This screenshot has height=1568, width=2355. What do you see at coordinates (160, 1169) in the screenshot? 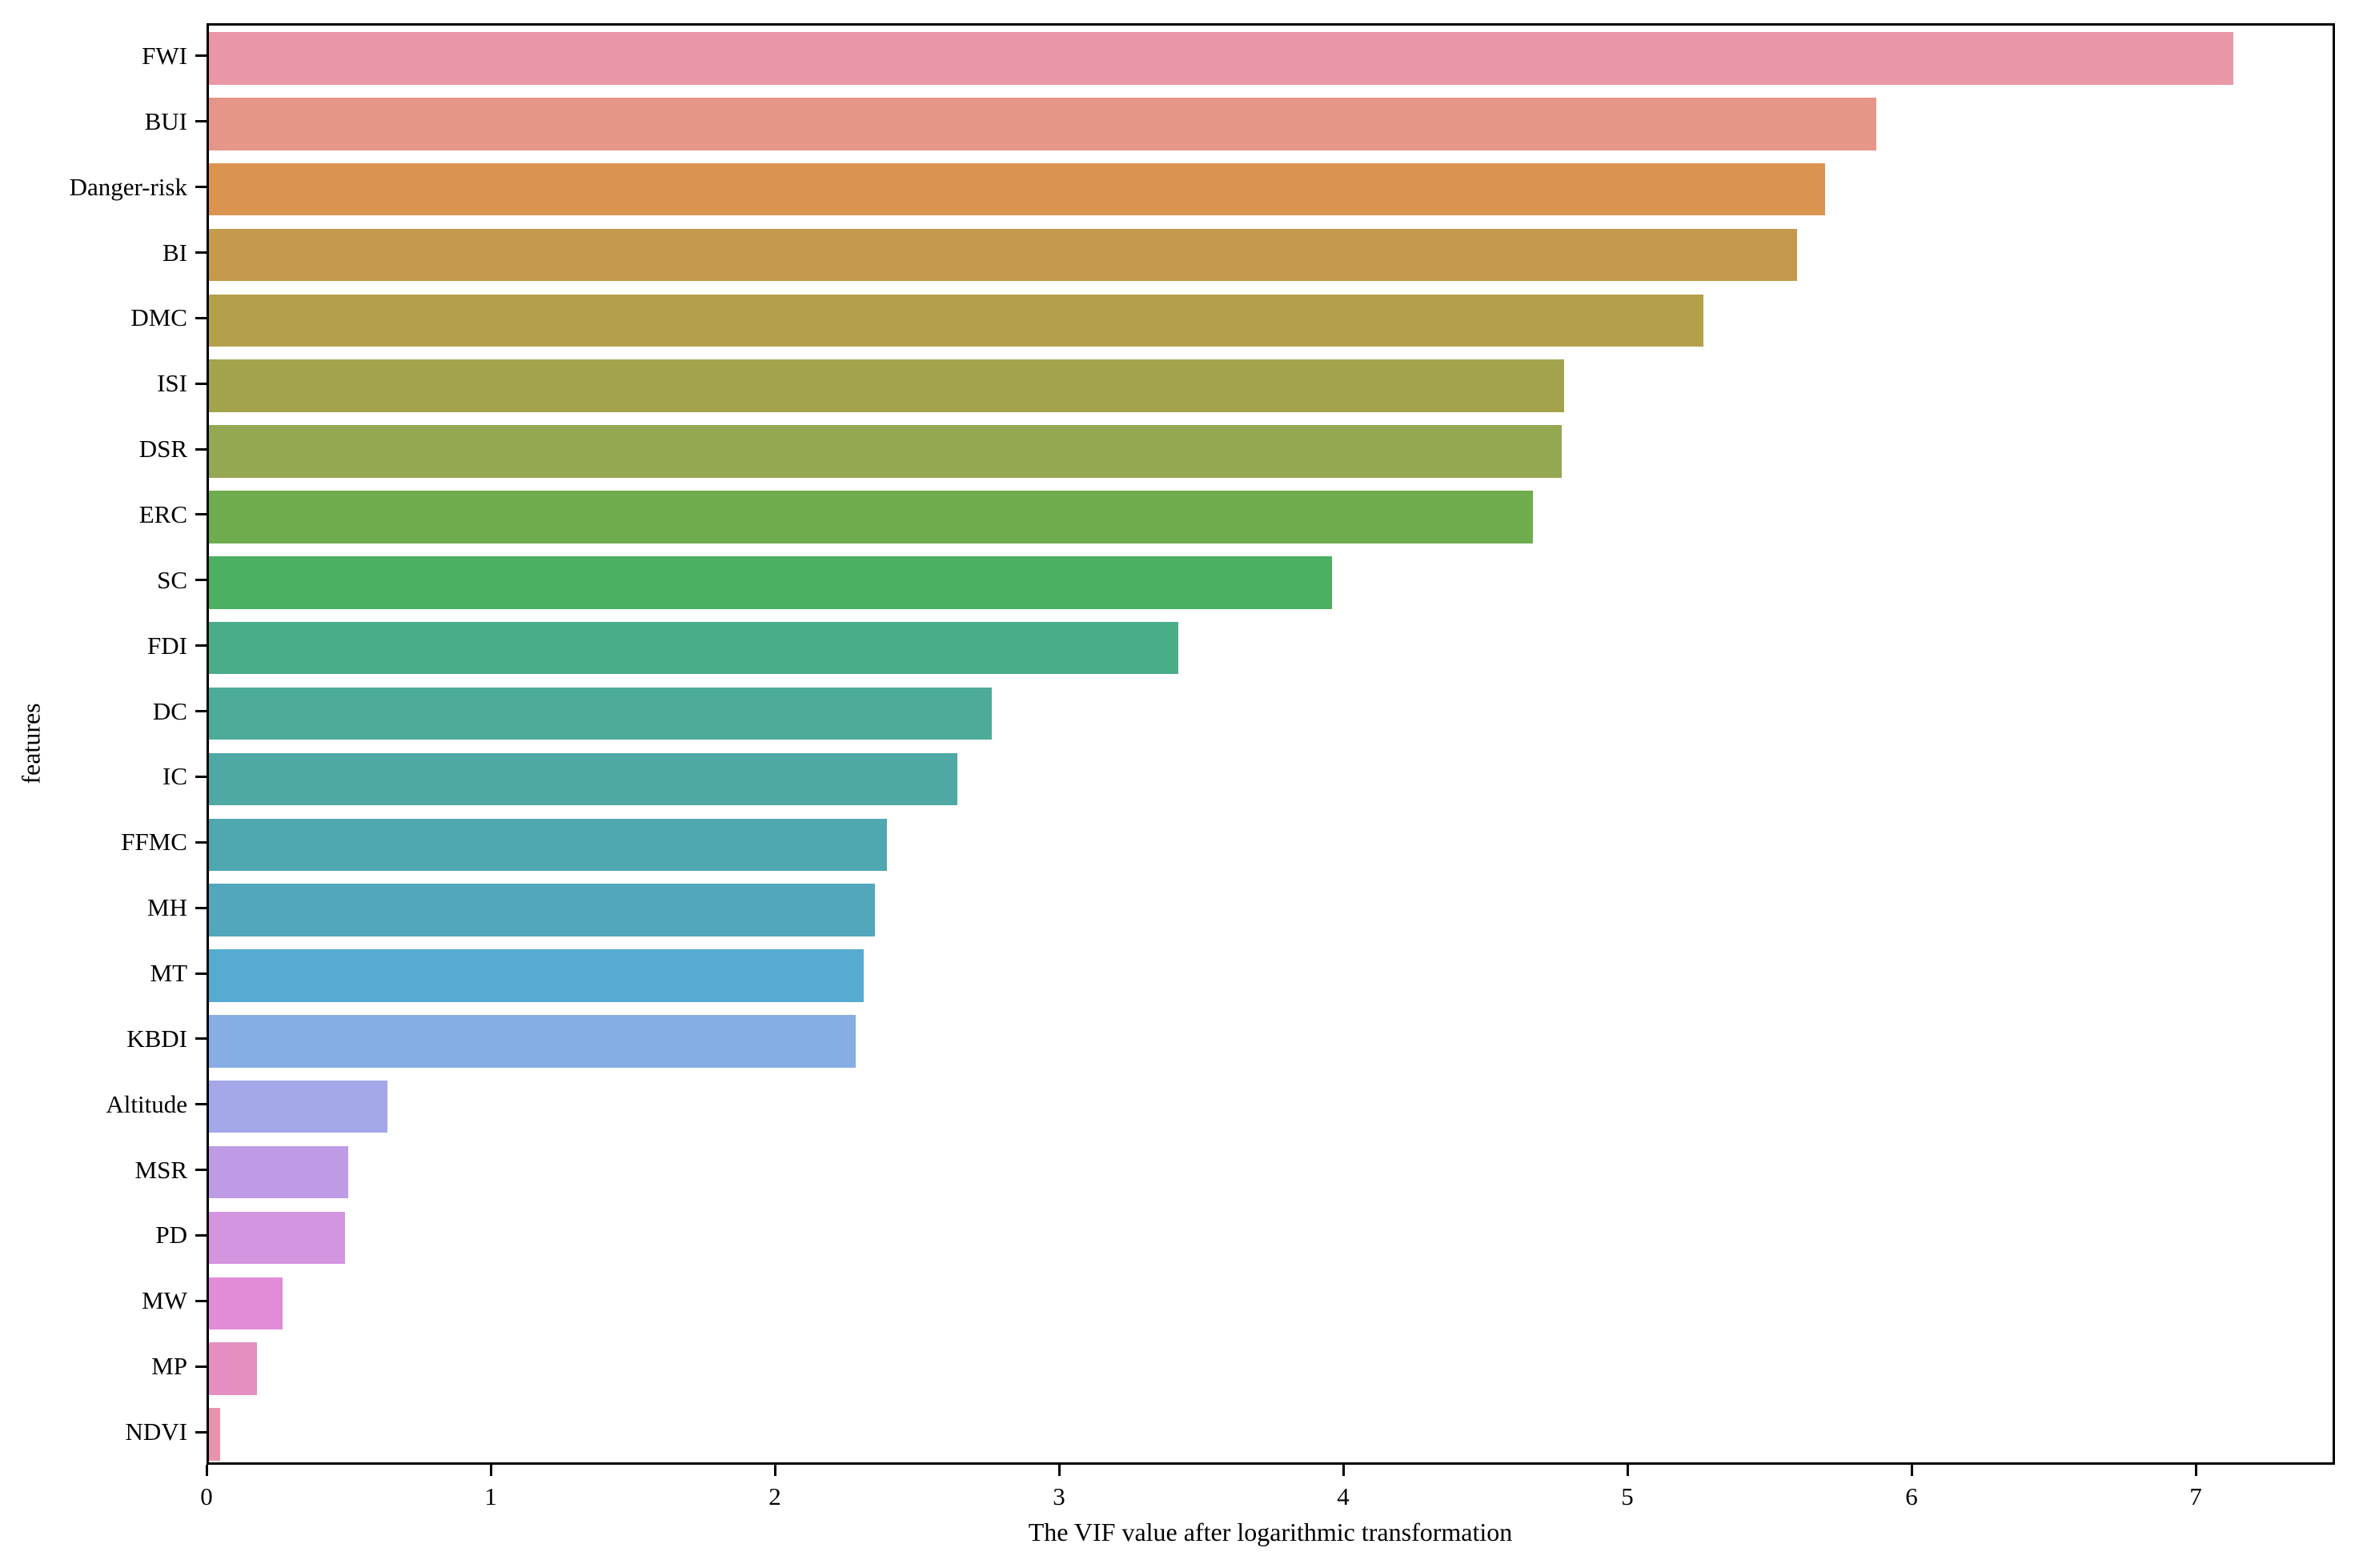
I see `y-tick-label: MSR` at bounding box center [160, 1169].